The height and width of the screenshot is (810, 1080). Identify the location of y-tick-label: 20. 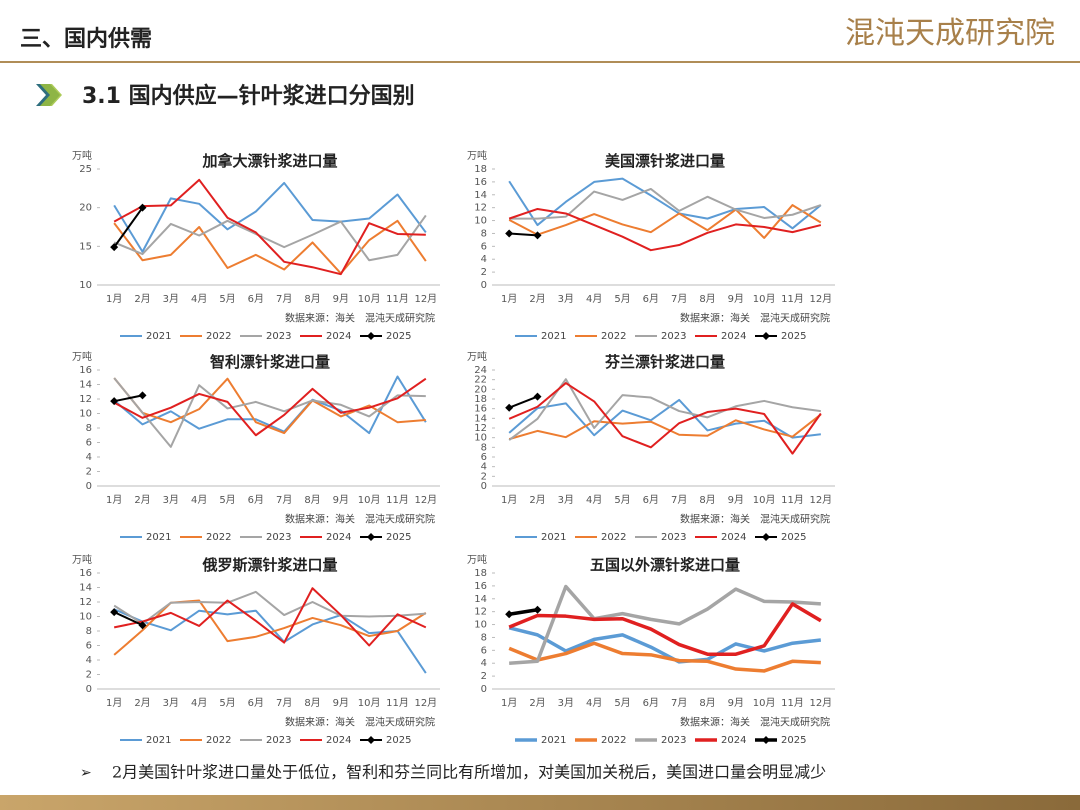
(480, 389).